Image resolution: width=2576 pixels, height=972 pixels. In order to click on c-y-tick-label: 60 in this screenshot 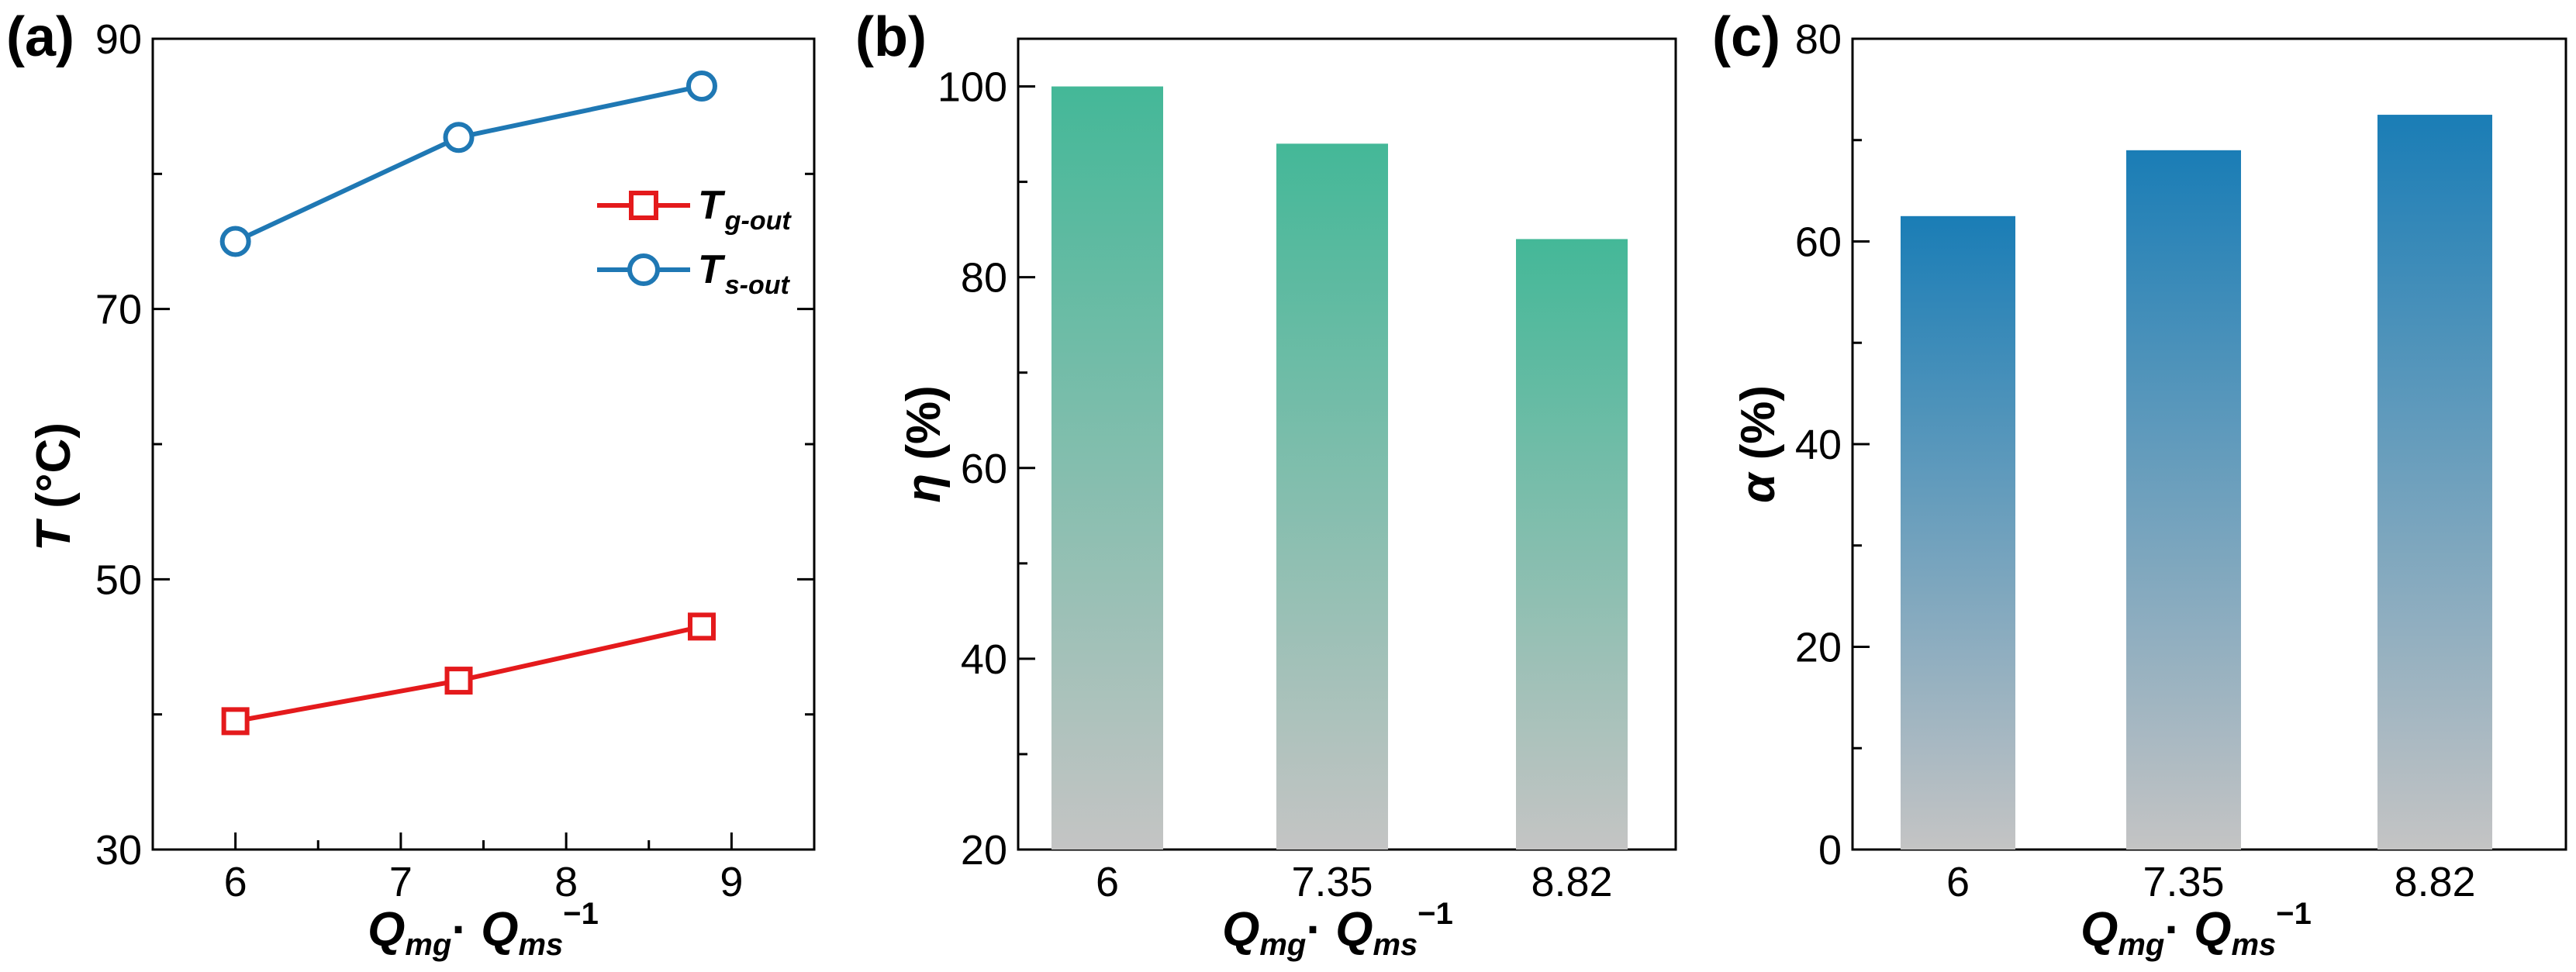, I will do `click(1819, 242)`.